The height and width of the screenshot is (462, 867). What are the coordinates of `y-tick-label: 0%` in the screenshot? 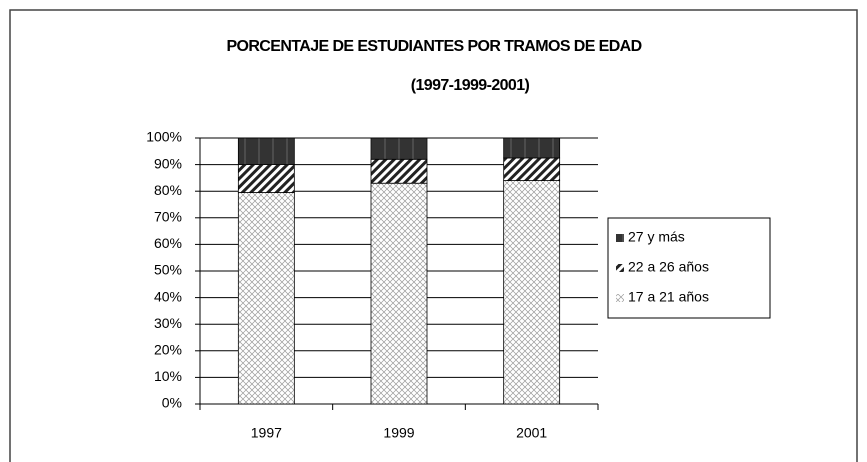 It's located at (172, 403).